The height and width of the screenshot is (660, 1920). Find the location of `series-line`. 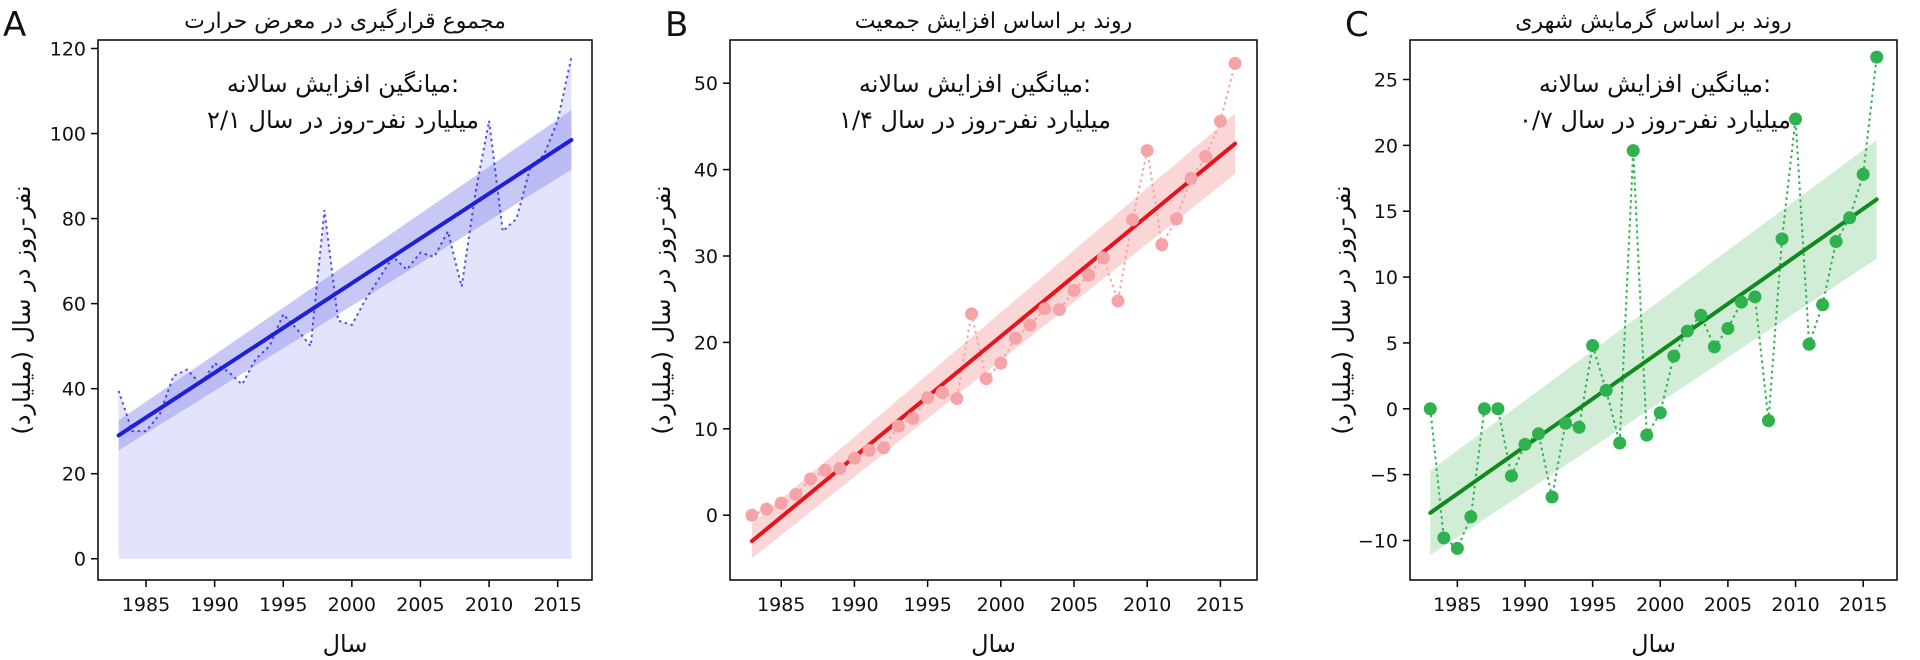

series-line is located at coordinates (345, 244).